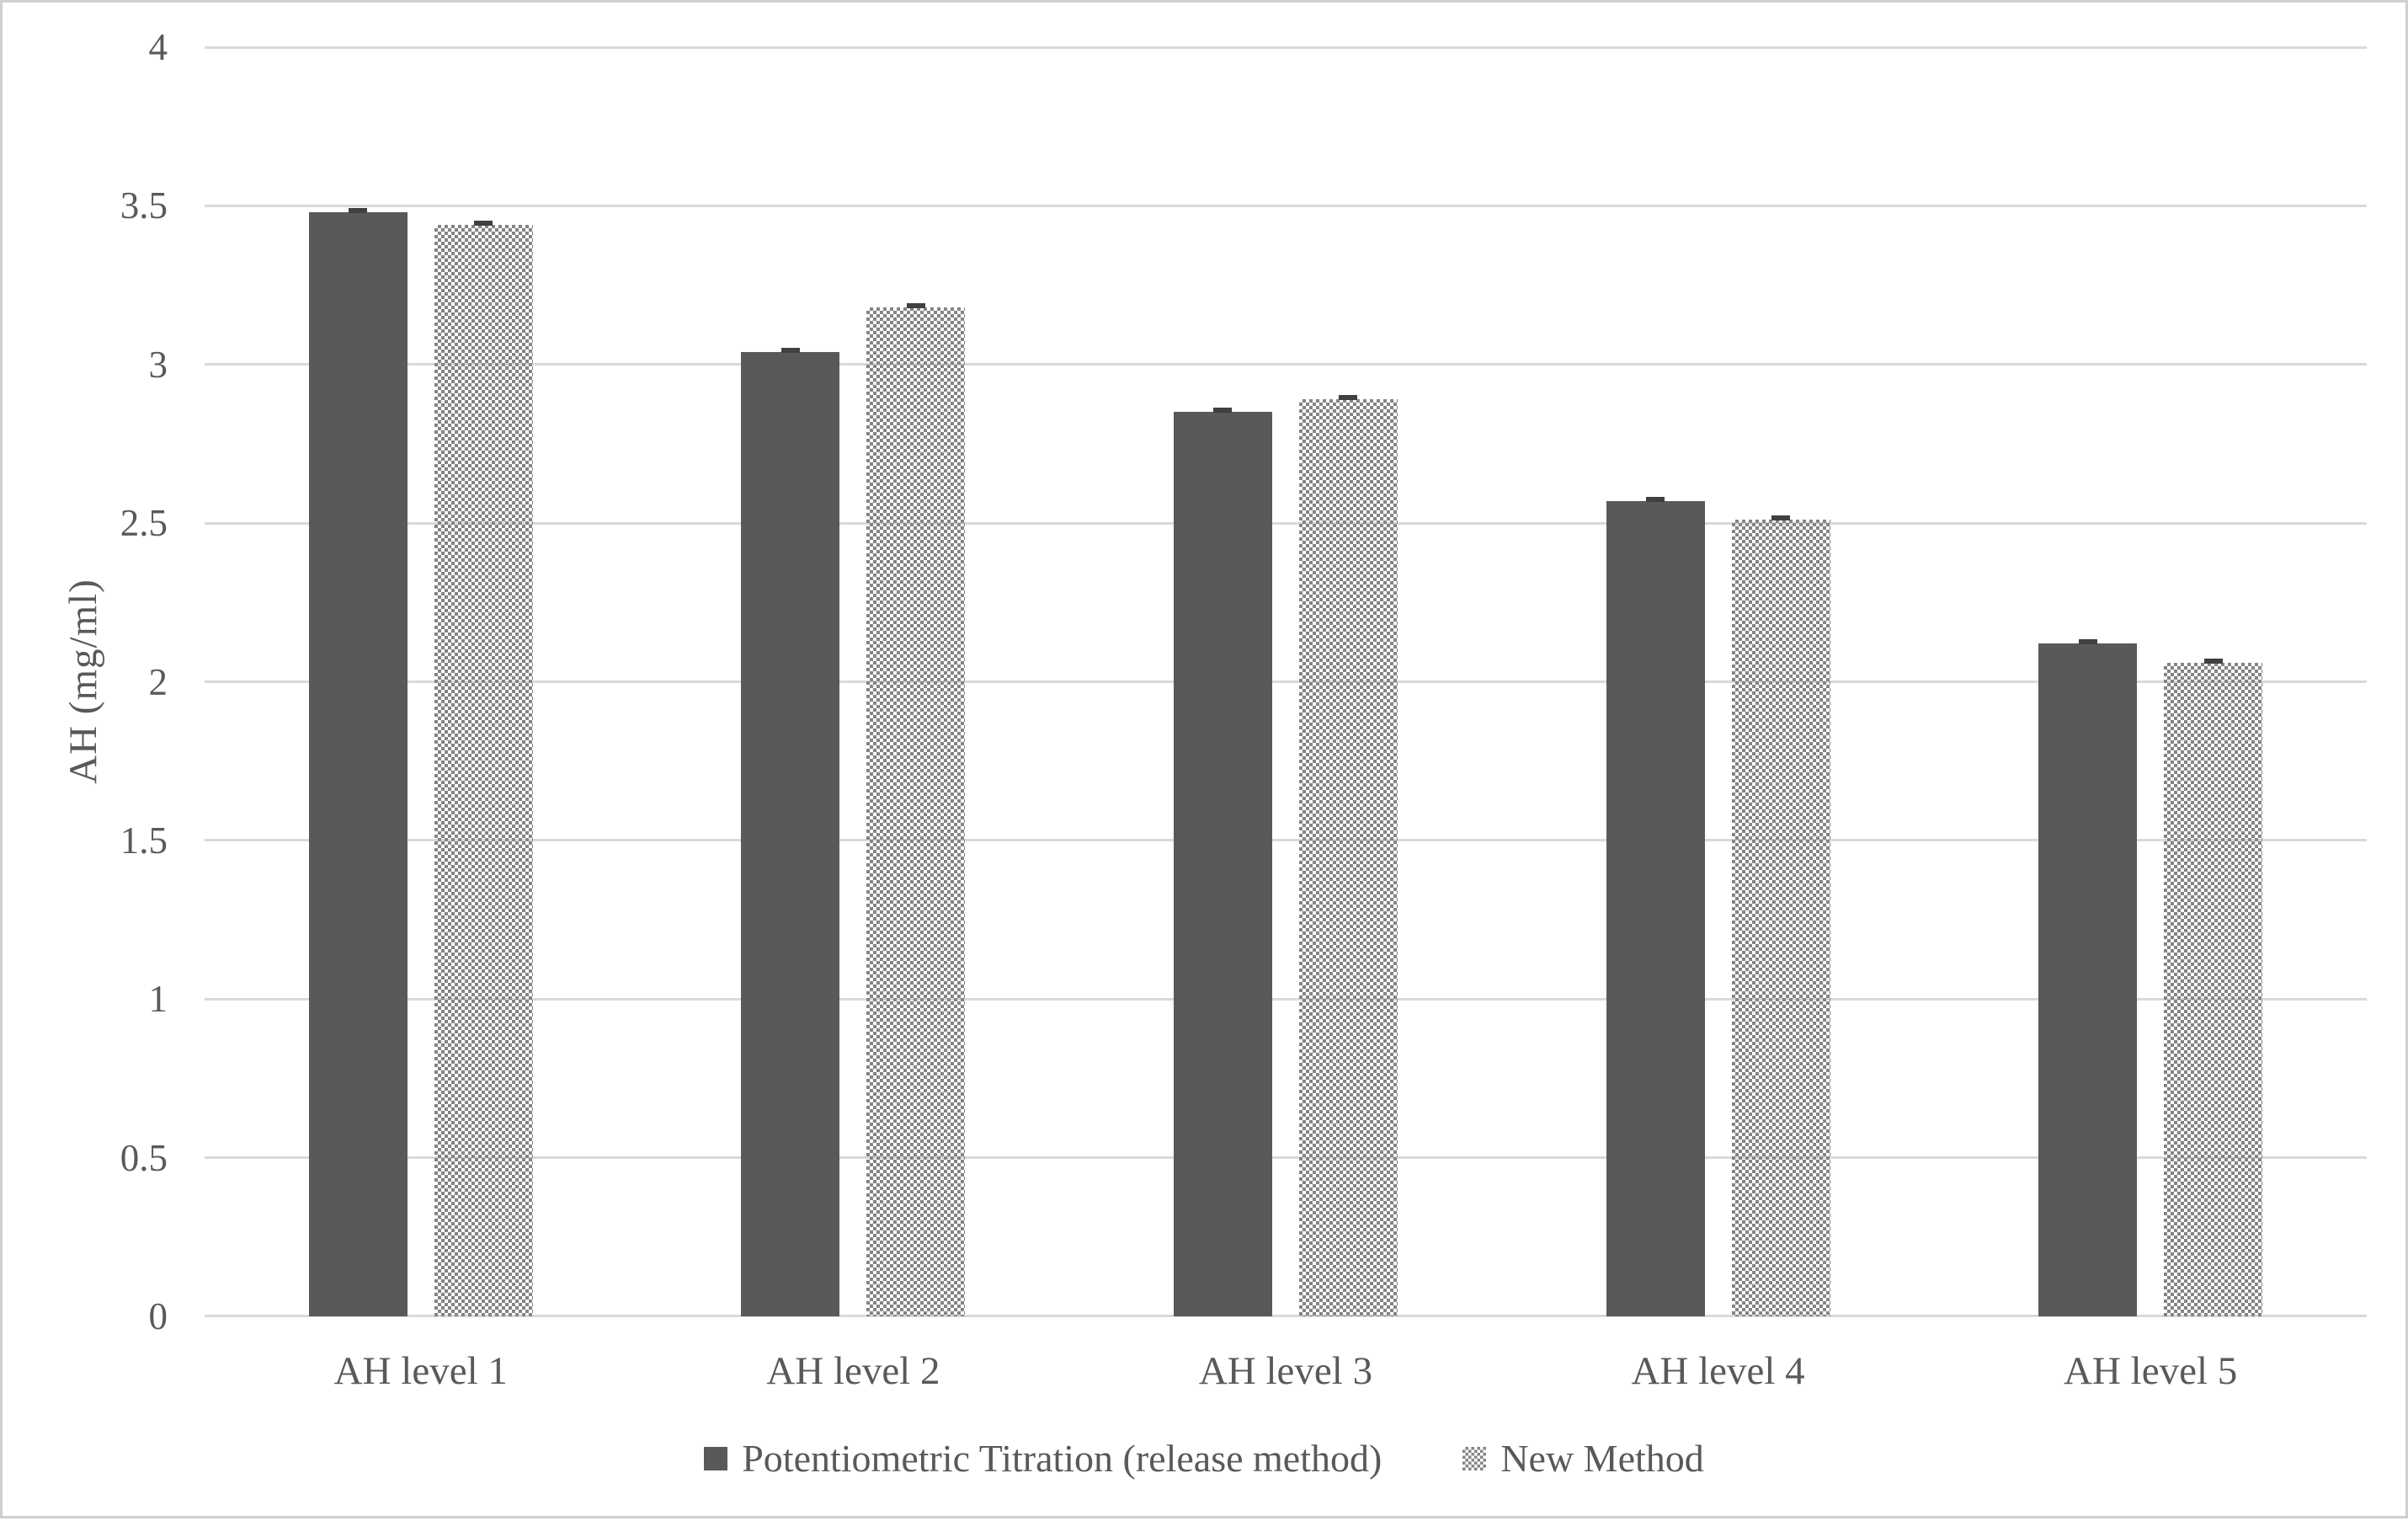  Describe the element at coordinates (158, 682) in the screenshot. I see `y-tick-label-2: 2` at that location.